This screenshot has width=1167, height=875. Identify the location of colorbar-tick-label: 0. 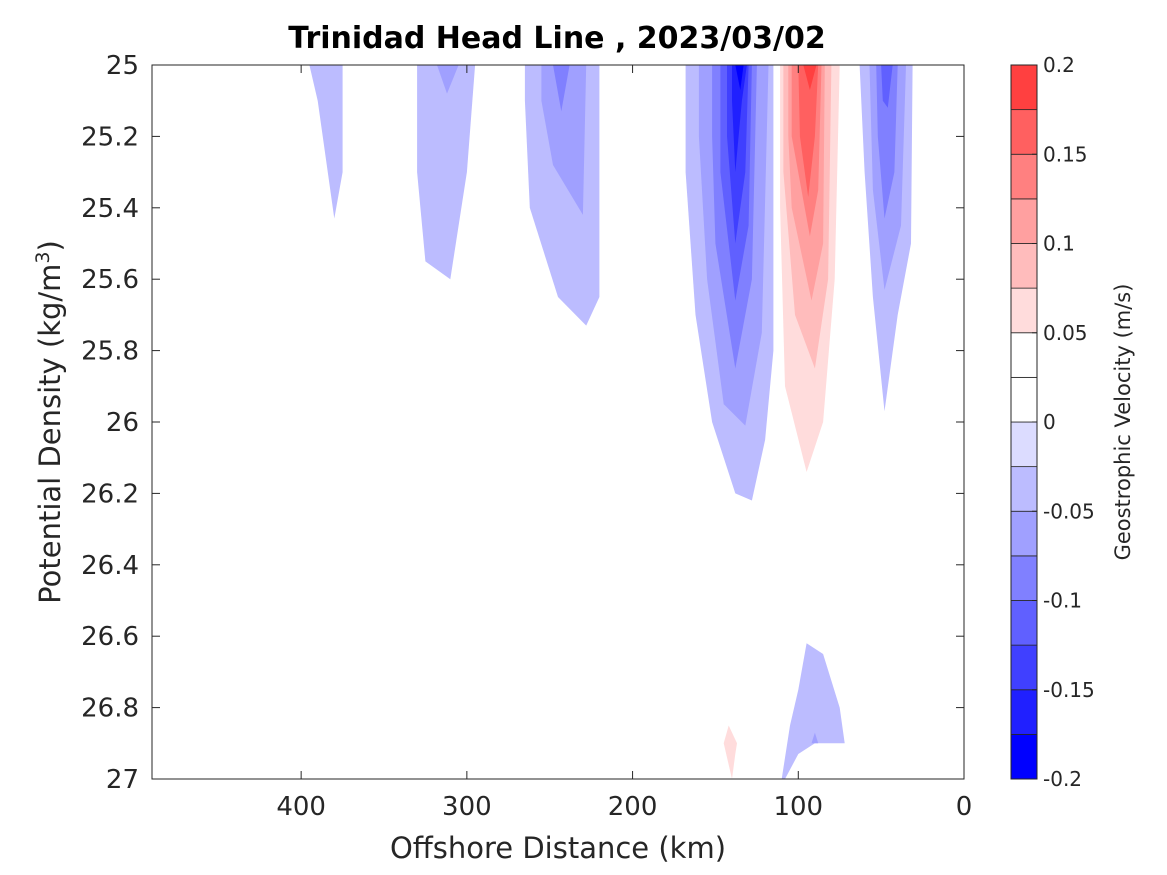
(1049, 422).